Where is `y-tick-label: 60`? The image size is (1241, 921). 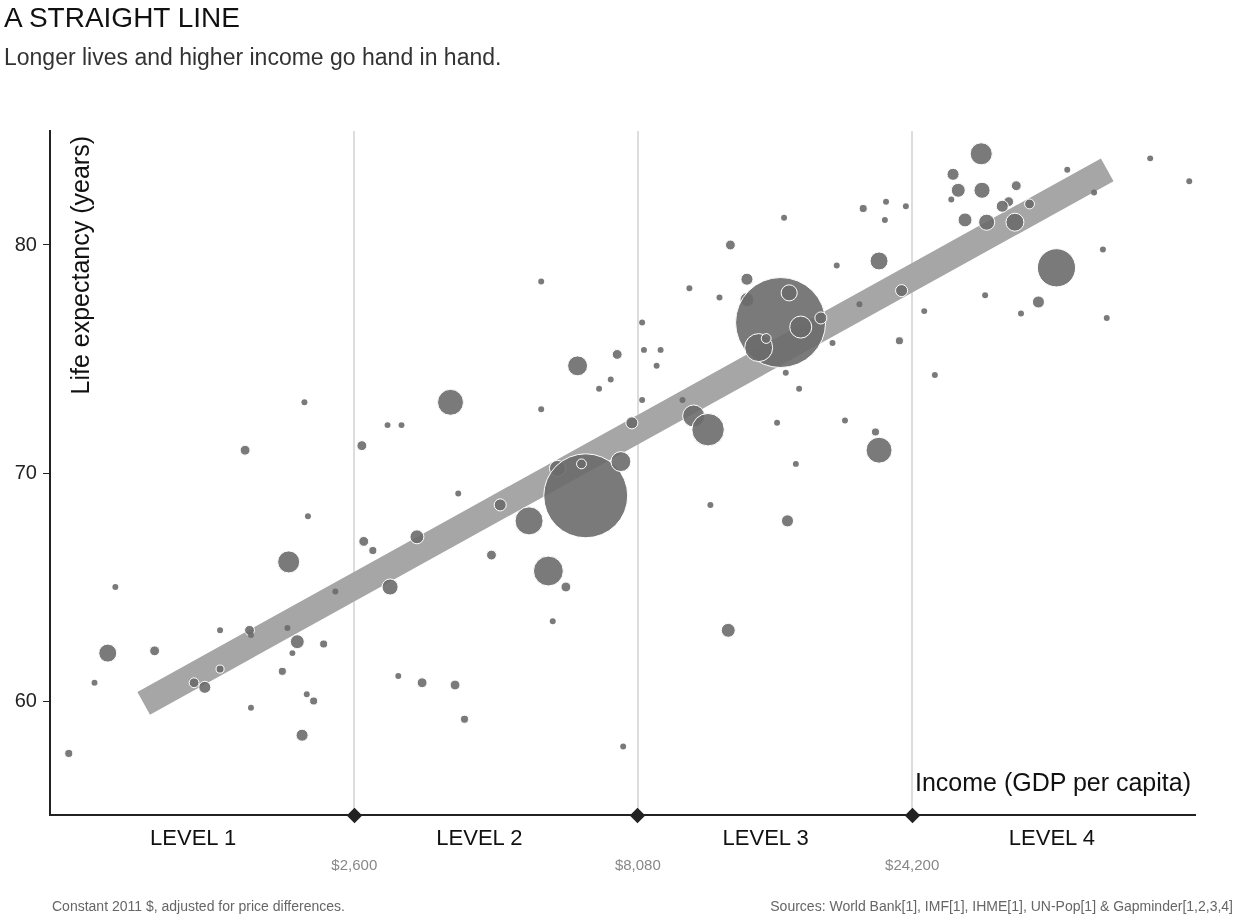 y-tick-label: 60 is located at coordinates (25, 699).